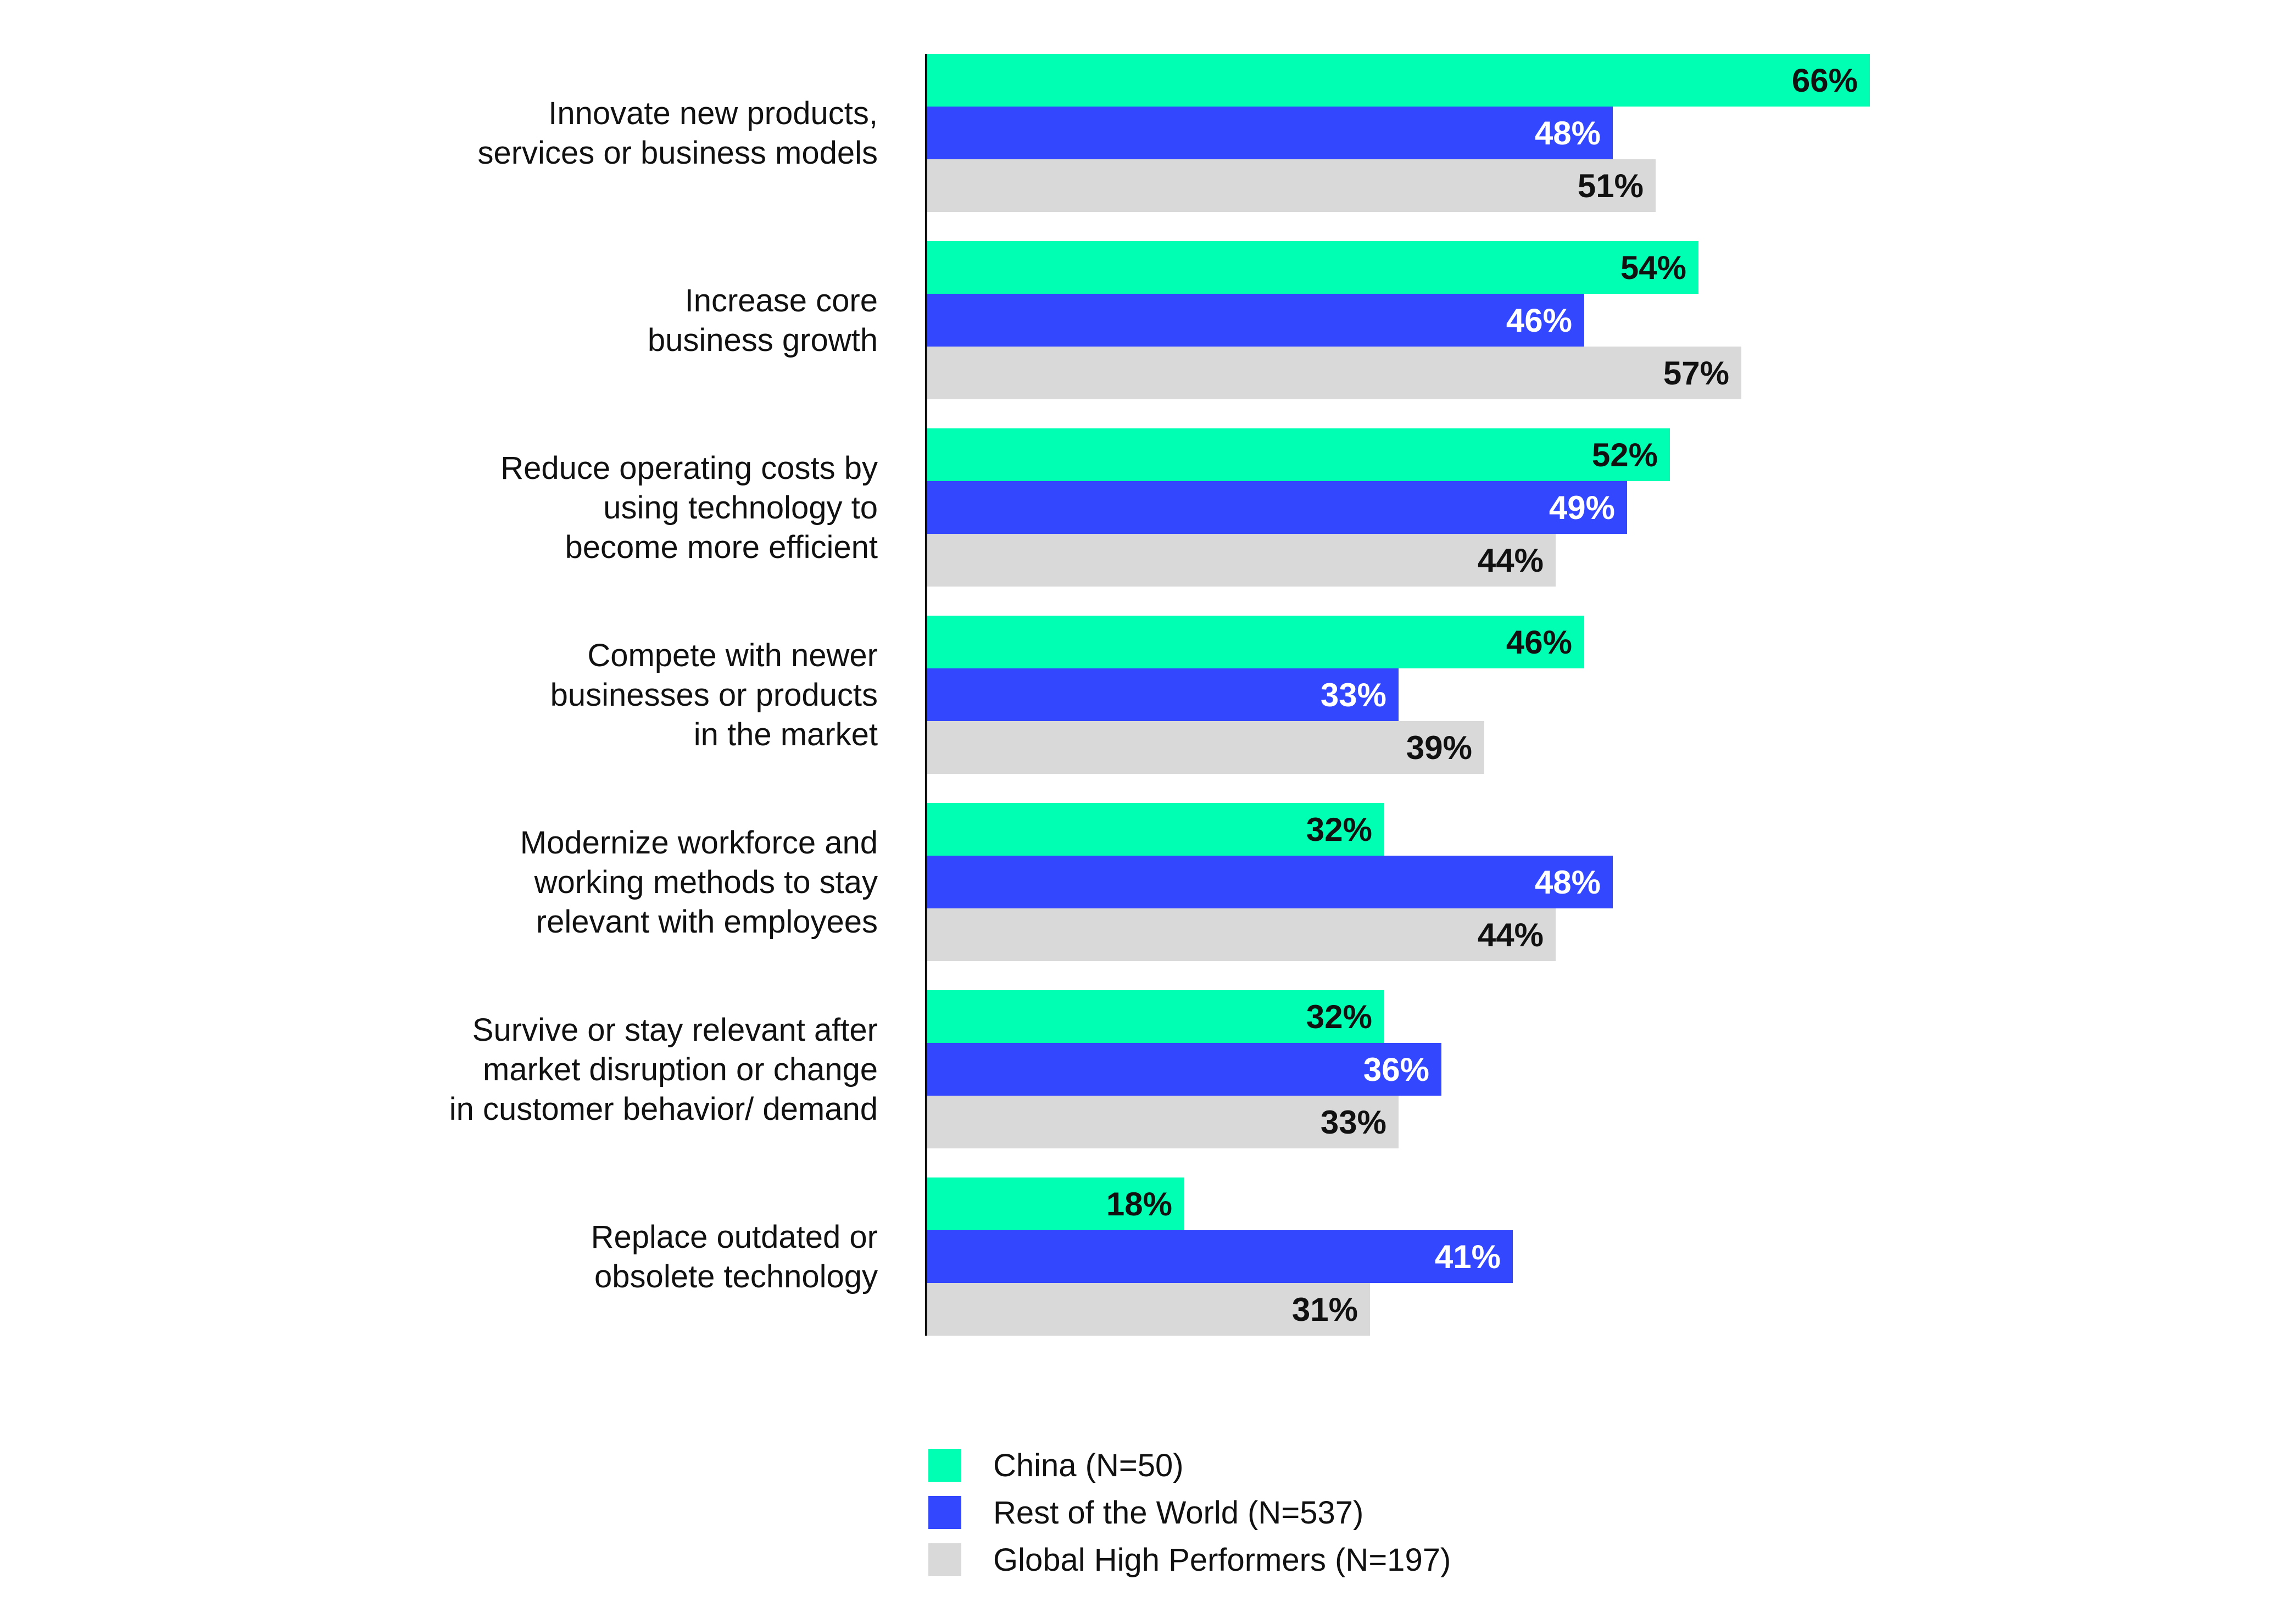 The height and width of the screenshot is (1624, 2289). I want to click on category-label-line: using technology to, so click(740, 508).